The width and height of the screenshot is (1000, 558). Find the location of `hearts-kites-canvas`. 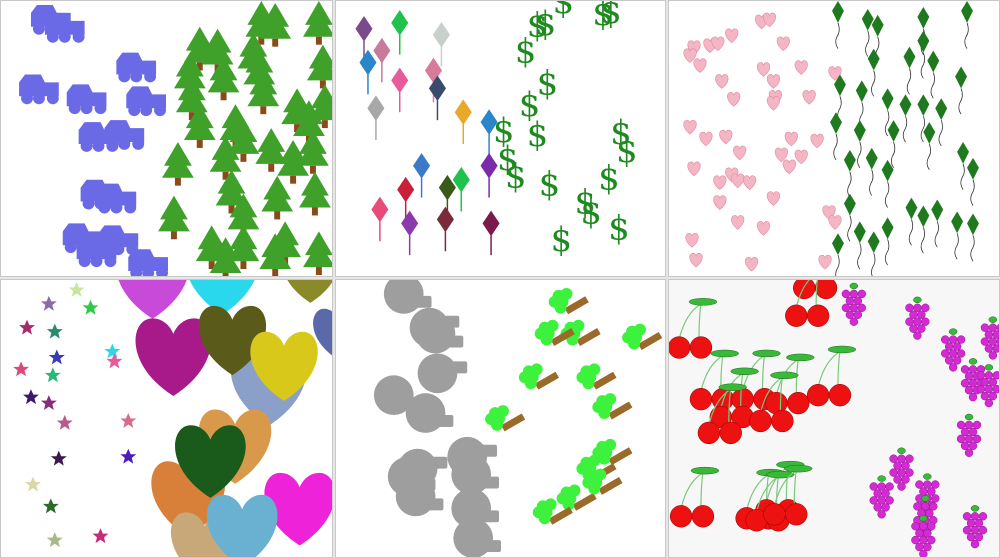

hearts-kites-canvas is located at coordinates (831, 138).